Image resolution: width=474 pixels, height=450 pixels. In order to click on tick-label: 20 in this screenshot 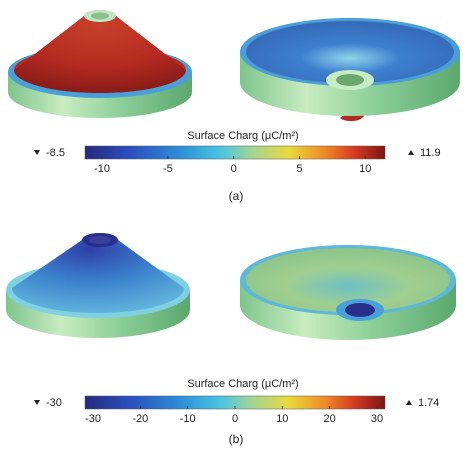, I will do `click(330, 419)`.